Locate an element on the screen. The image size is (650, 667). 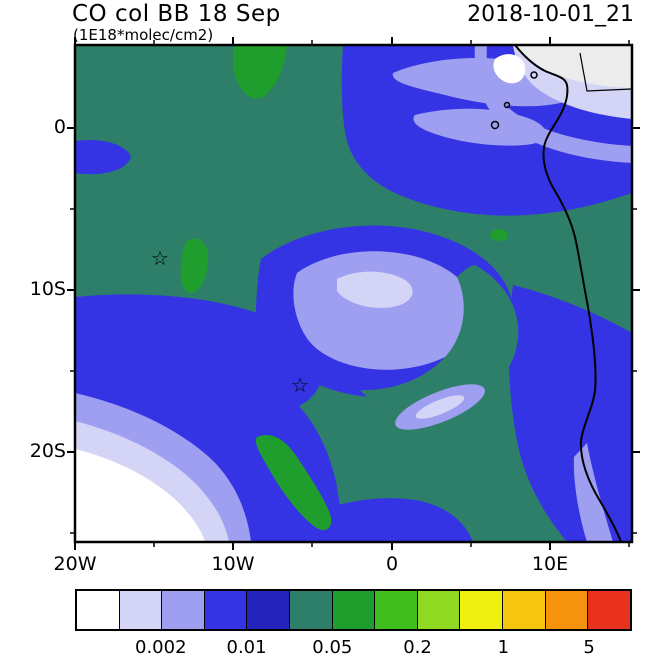
contour-green-patch-west is located at coordinates (194, 266).